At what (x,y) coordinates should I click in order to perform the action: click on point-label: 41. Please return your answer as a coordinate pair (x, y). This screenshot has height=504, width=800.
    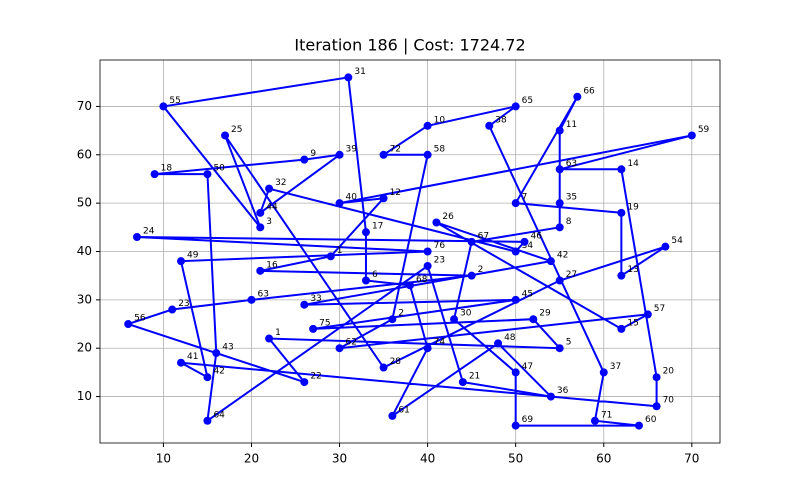
    Looking at the image, I should click on (192, 357).